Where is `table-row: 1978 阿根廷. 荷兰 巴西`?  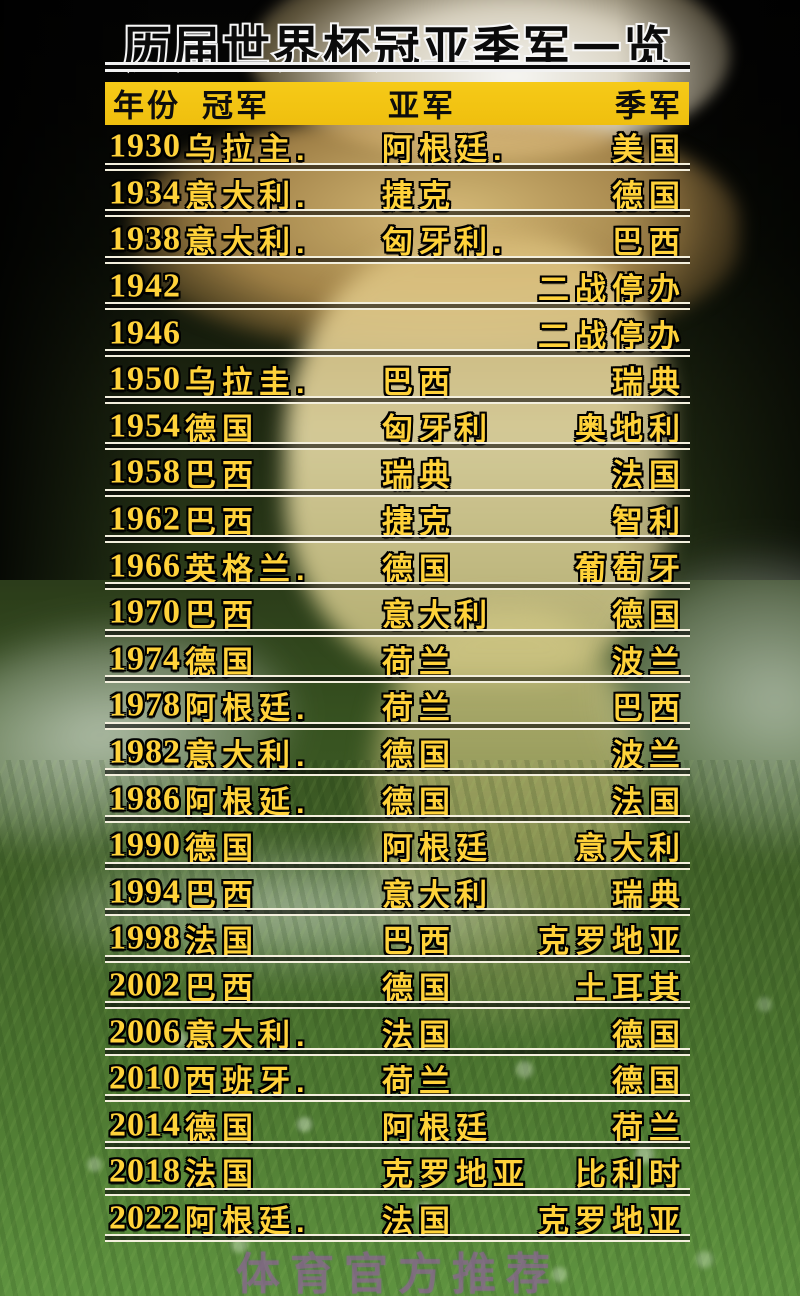 table-row: 1978 阿根廷. 荷兰 巴西 is located at coordinates (397, 708).